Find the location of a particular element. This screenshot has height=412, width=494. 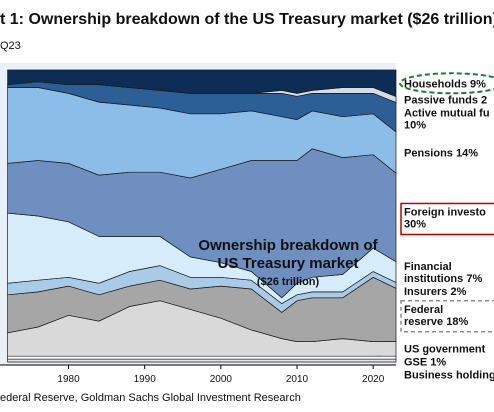

label-text: Foreign investo is located at coordinates (445, 212).